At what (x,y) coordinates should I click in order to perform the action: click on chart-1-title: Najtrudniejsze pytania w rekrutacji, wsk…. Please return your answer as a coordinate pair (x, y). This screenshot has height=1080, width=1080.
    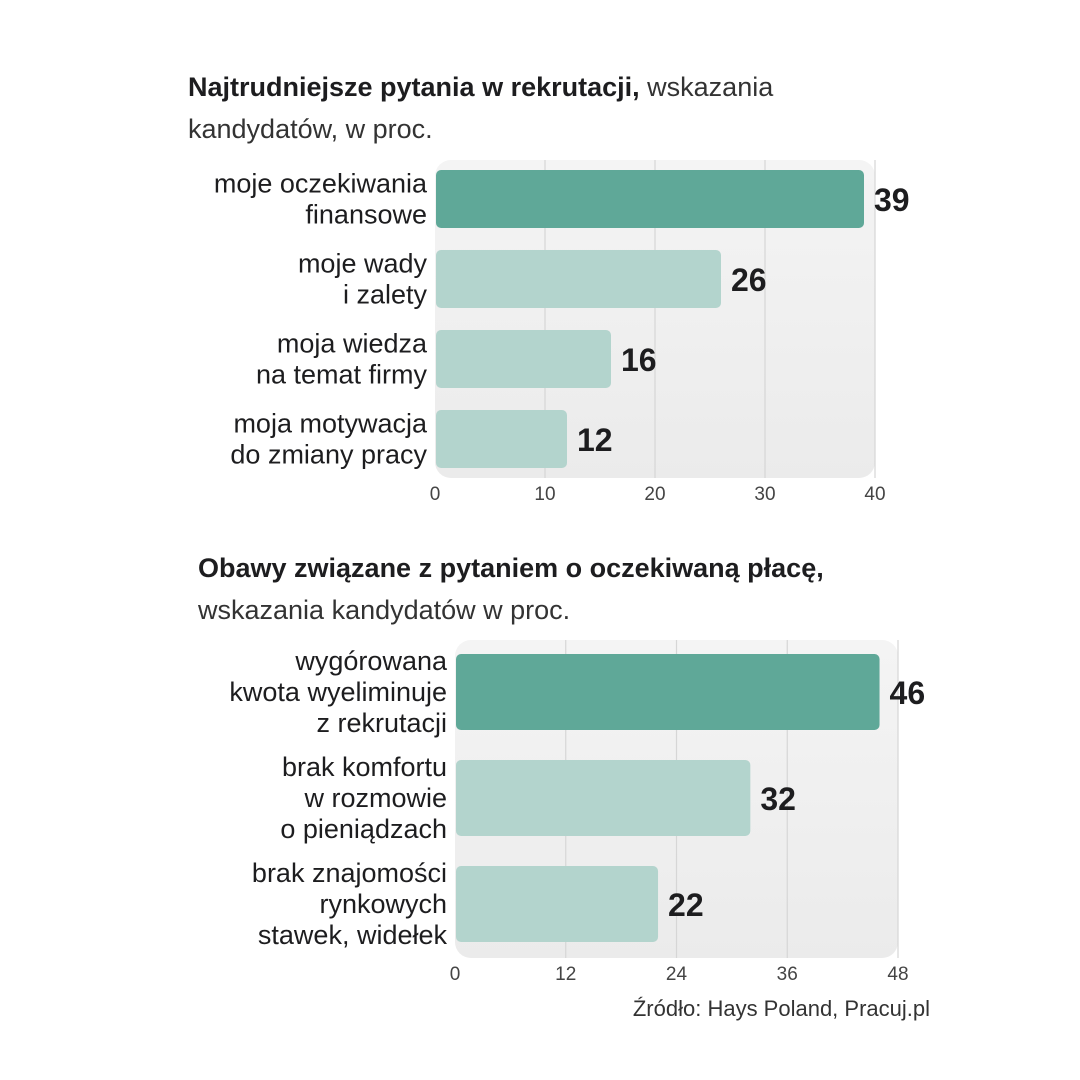
    Looking at the image, I should click on (538, 108).